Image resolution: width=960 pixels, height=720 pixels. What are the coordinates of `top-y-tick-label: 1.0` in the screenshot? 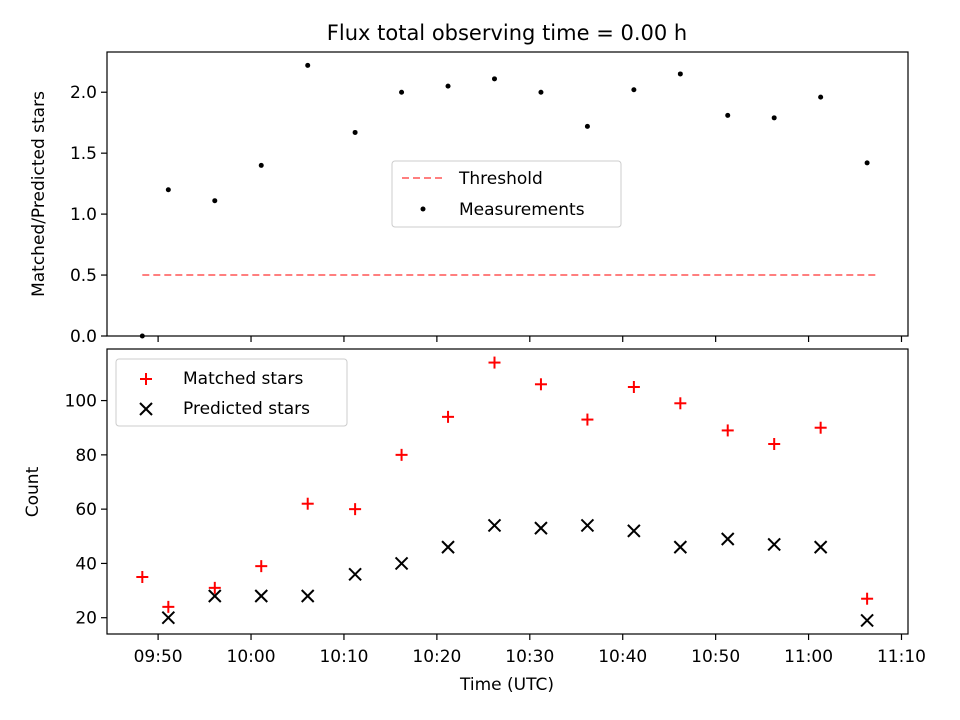 It's located at (83, 215).